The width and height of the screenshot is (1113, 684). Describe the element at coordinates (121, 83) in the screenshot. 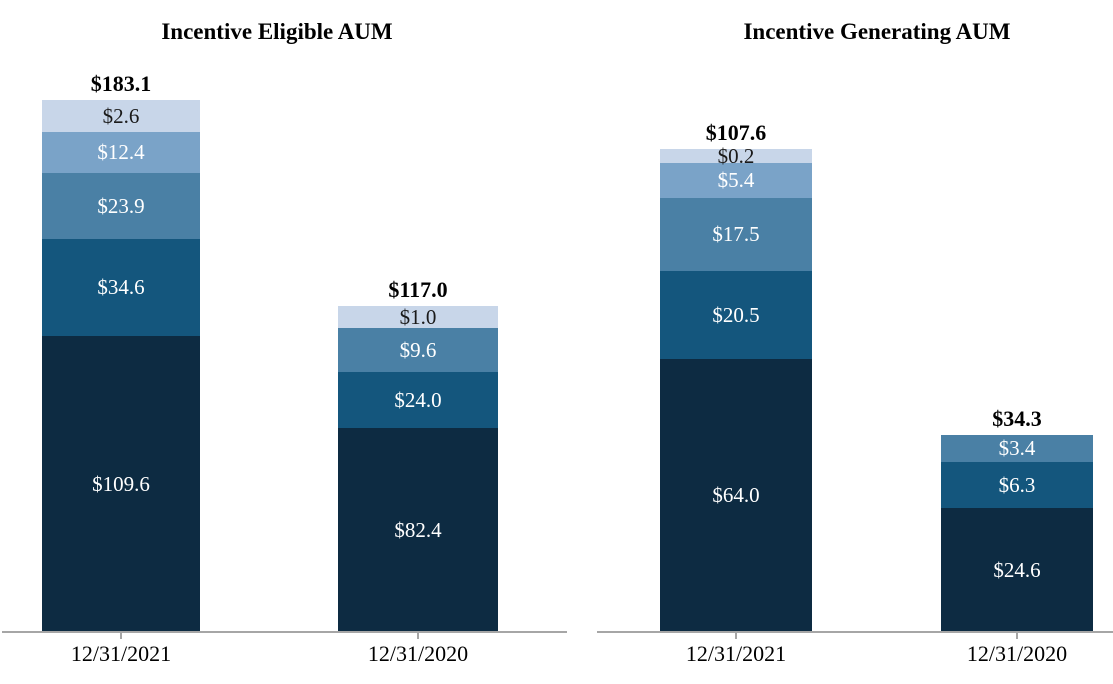

I see `bar-total-label: $183.1` at that location.